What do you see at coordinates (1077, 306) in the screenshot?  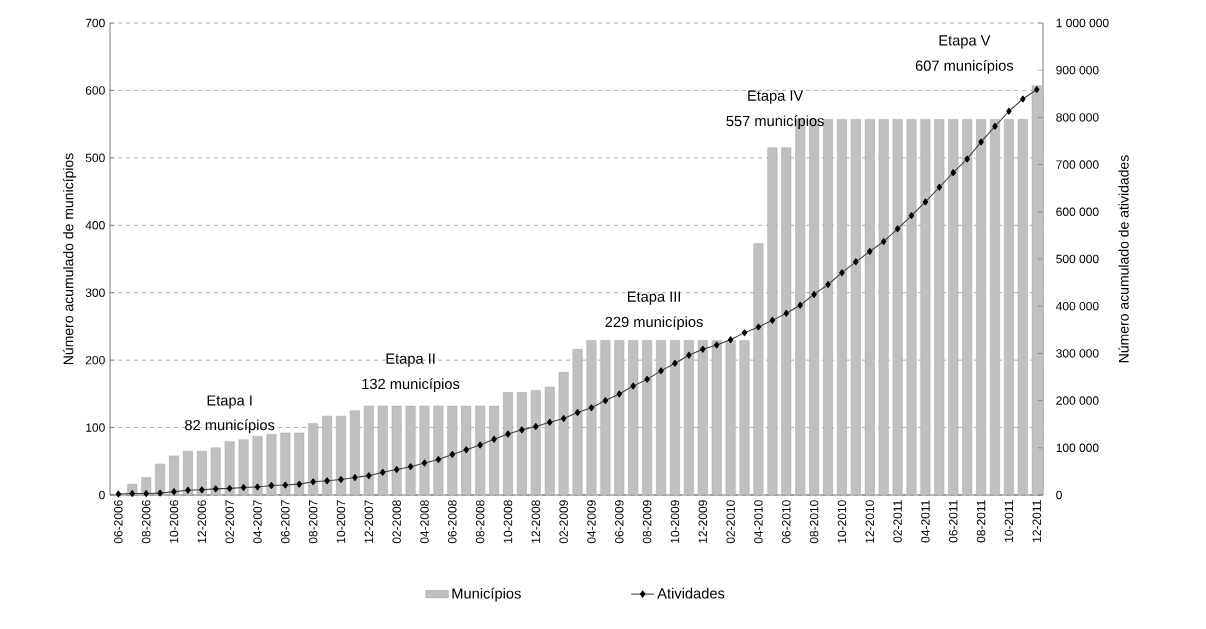 I see `y2-tick-label: 400 000` at bounding box center [1077, 306].